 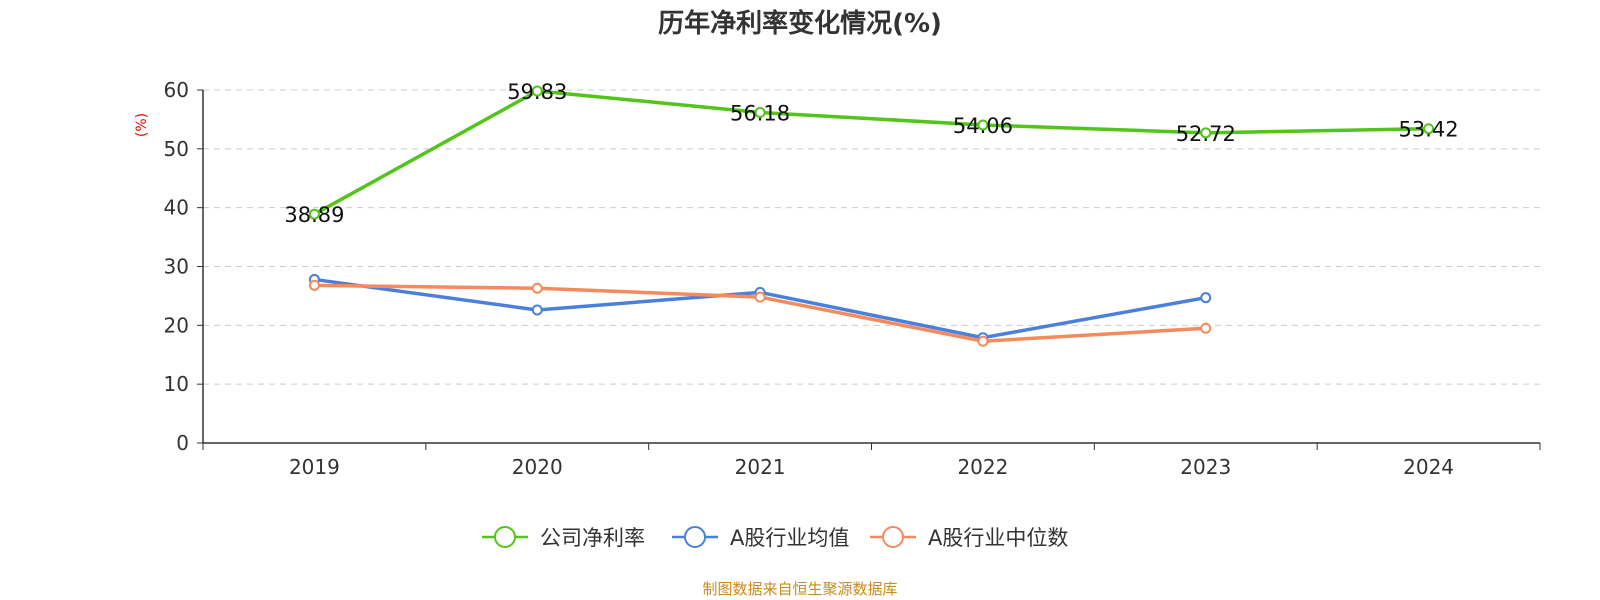 What do you see at coordinates (800, 23) in the screenshot?
I see `chart-title: 历年净利率变化情况(%)` at bounding box center [800, 23].